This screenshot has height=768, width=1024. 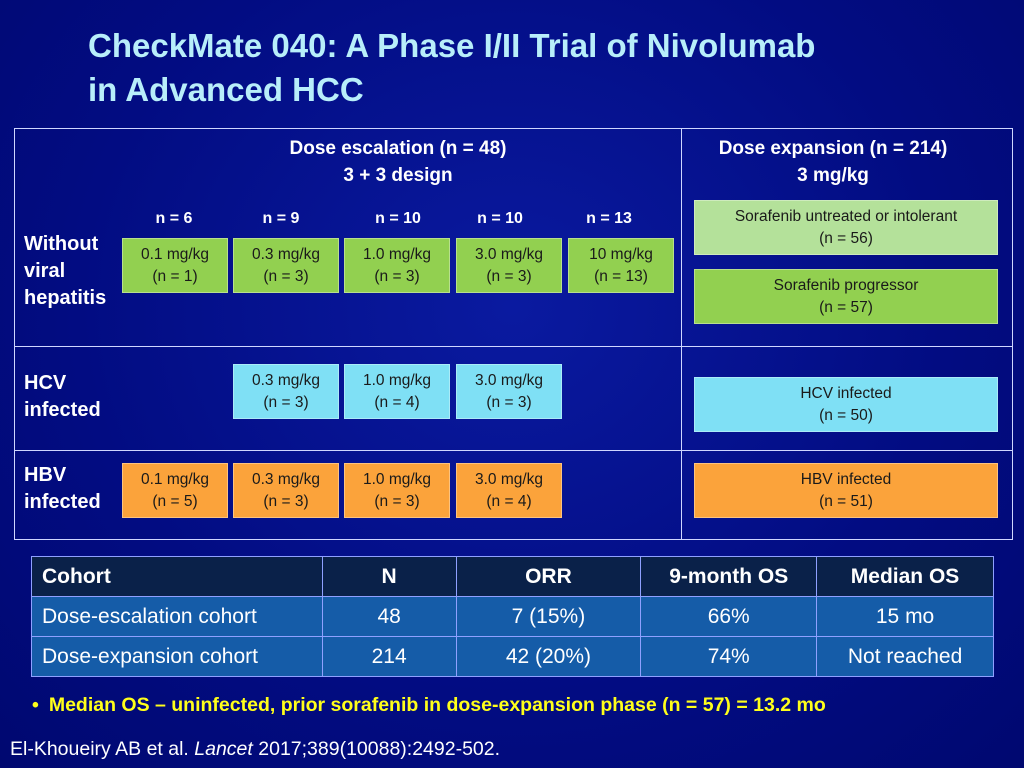 What do you see at coordinates (681, 334) in the screenshot?
I see `phase-divider` at bounding box center [681, 334].